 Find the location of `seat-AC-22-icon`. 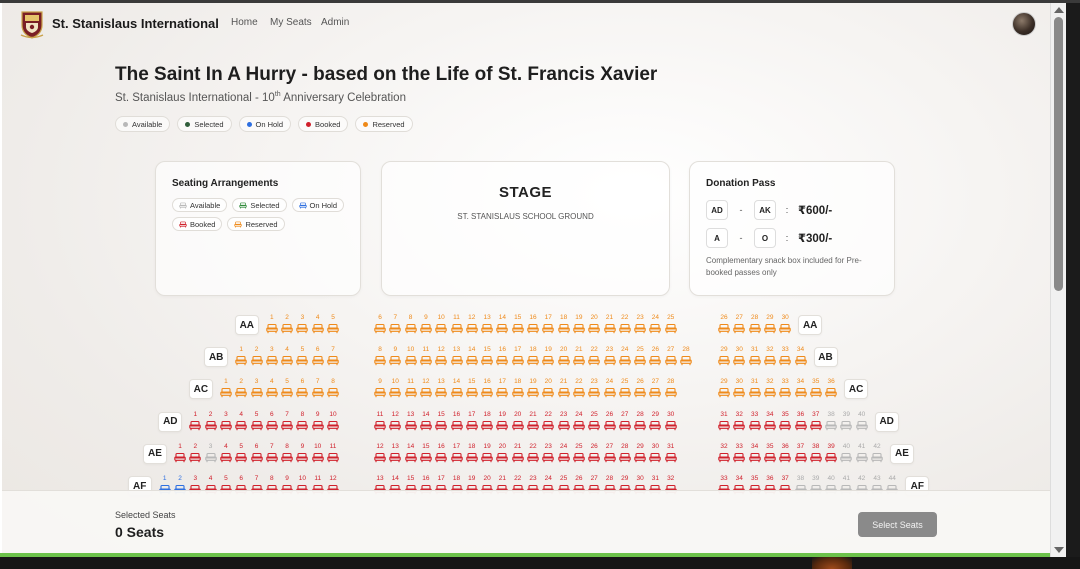

seat-AC-22-icon is located at coordinates (579, 392).